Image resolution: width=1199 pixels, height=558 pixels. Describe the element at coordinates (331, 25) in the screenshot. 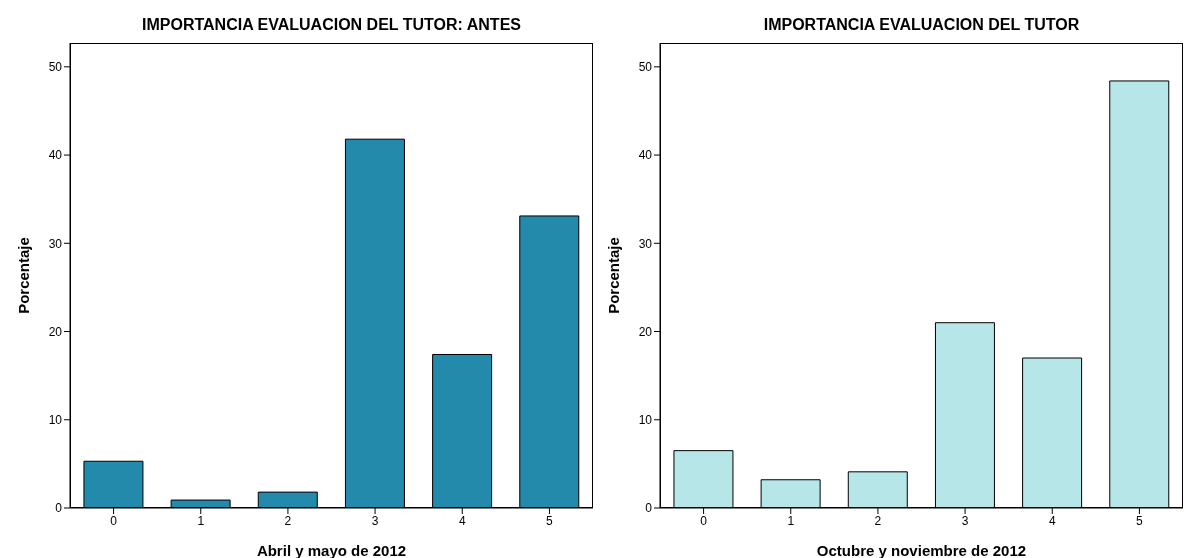

I see `chart-title: IMPORTANCIA EVALUACION DEL TUTOR: ANTES` at that location.